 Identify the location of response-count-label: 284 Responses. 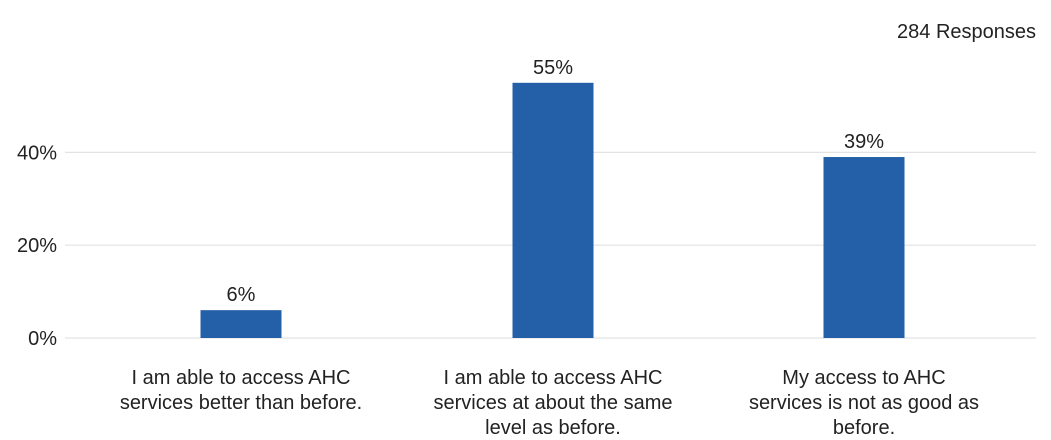
(966, 32).